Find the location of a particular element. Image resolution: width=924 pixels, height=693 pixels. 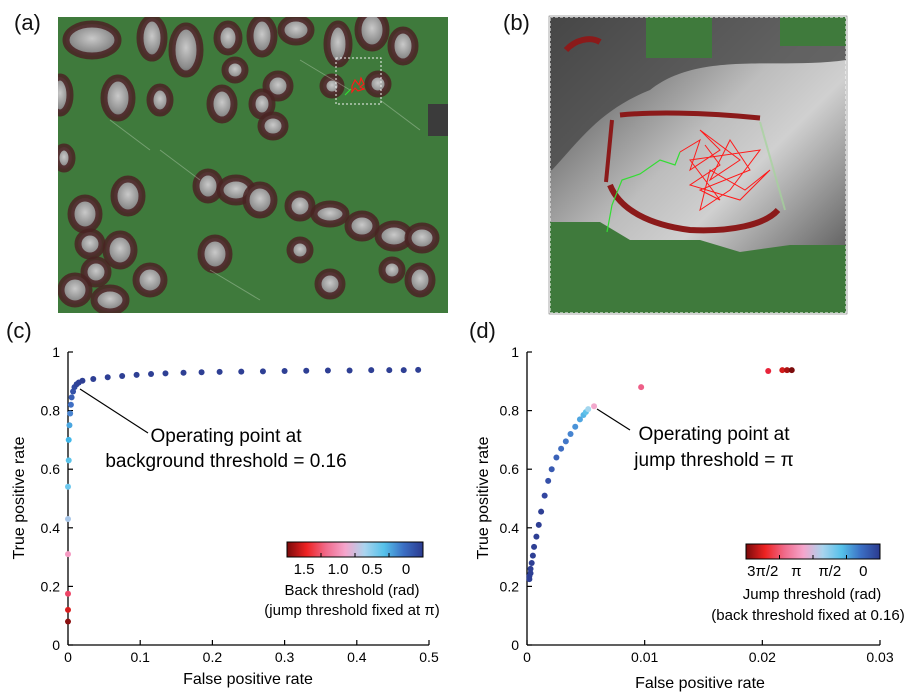

x-tick-label: 0.01 is located at coordinates (644, 657).